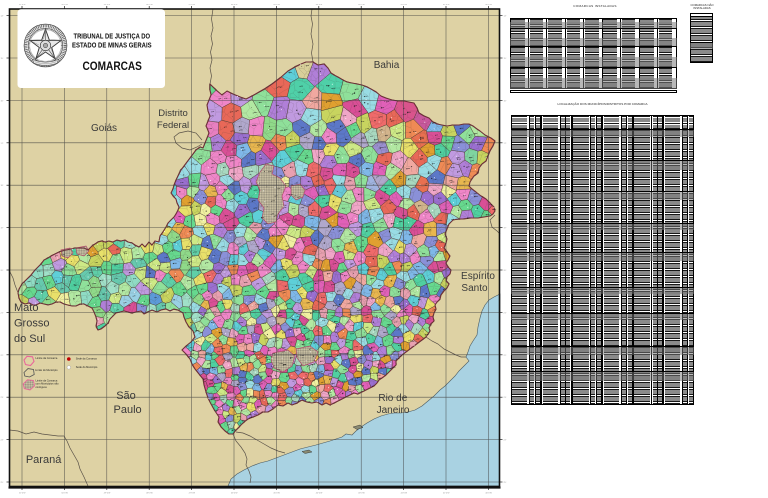 The image size is (768, 498). Describe the element at coordinates (112, 66) in the screenshot. I see `svg-text: COMARCAS` at that location.